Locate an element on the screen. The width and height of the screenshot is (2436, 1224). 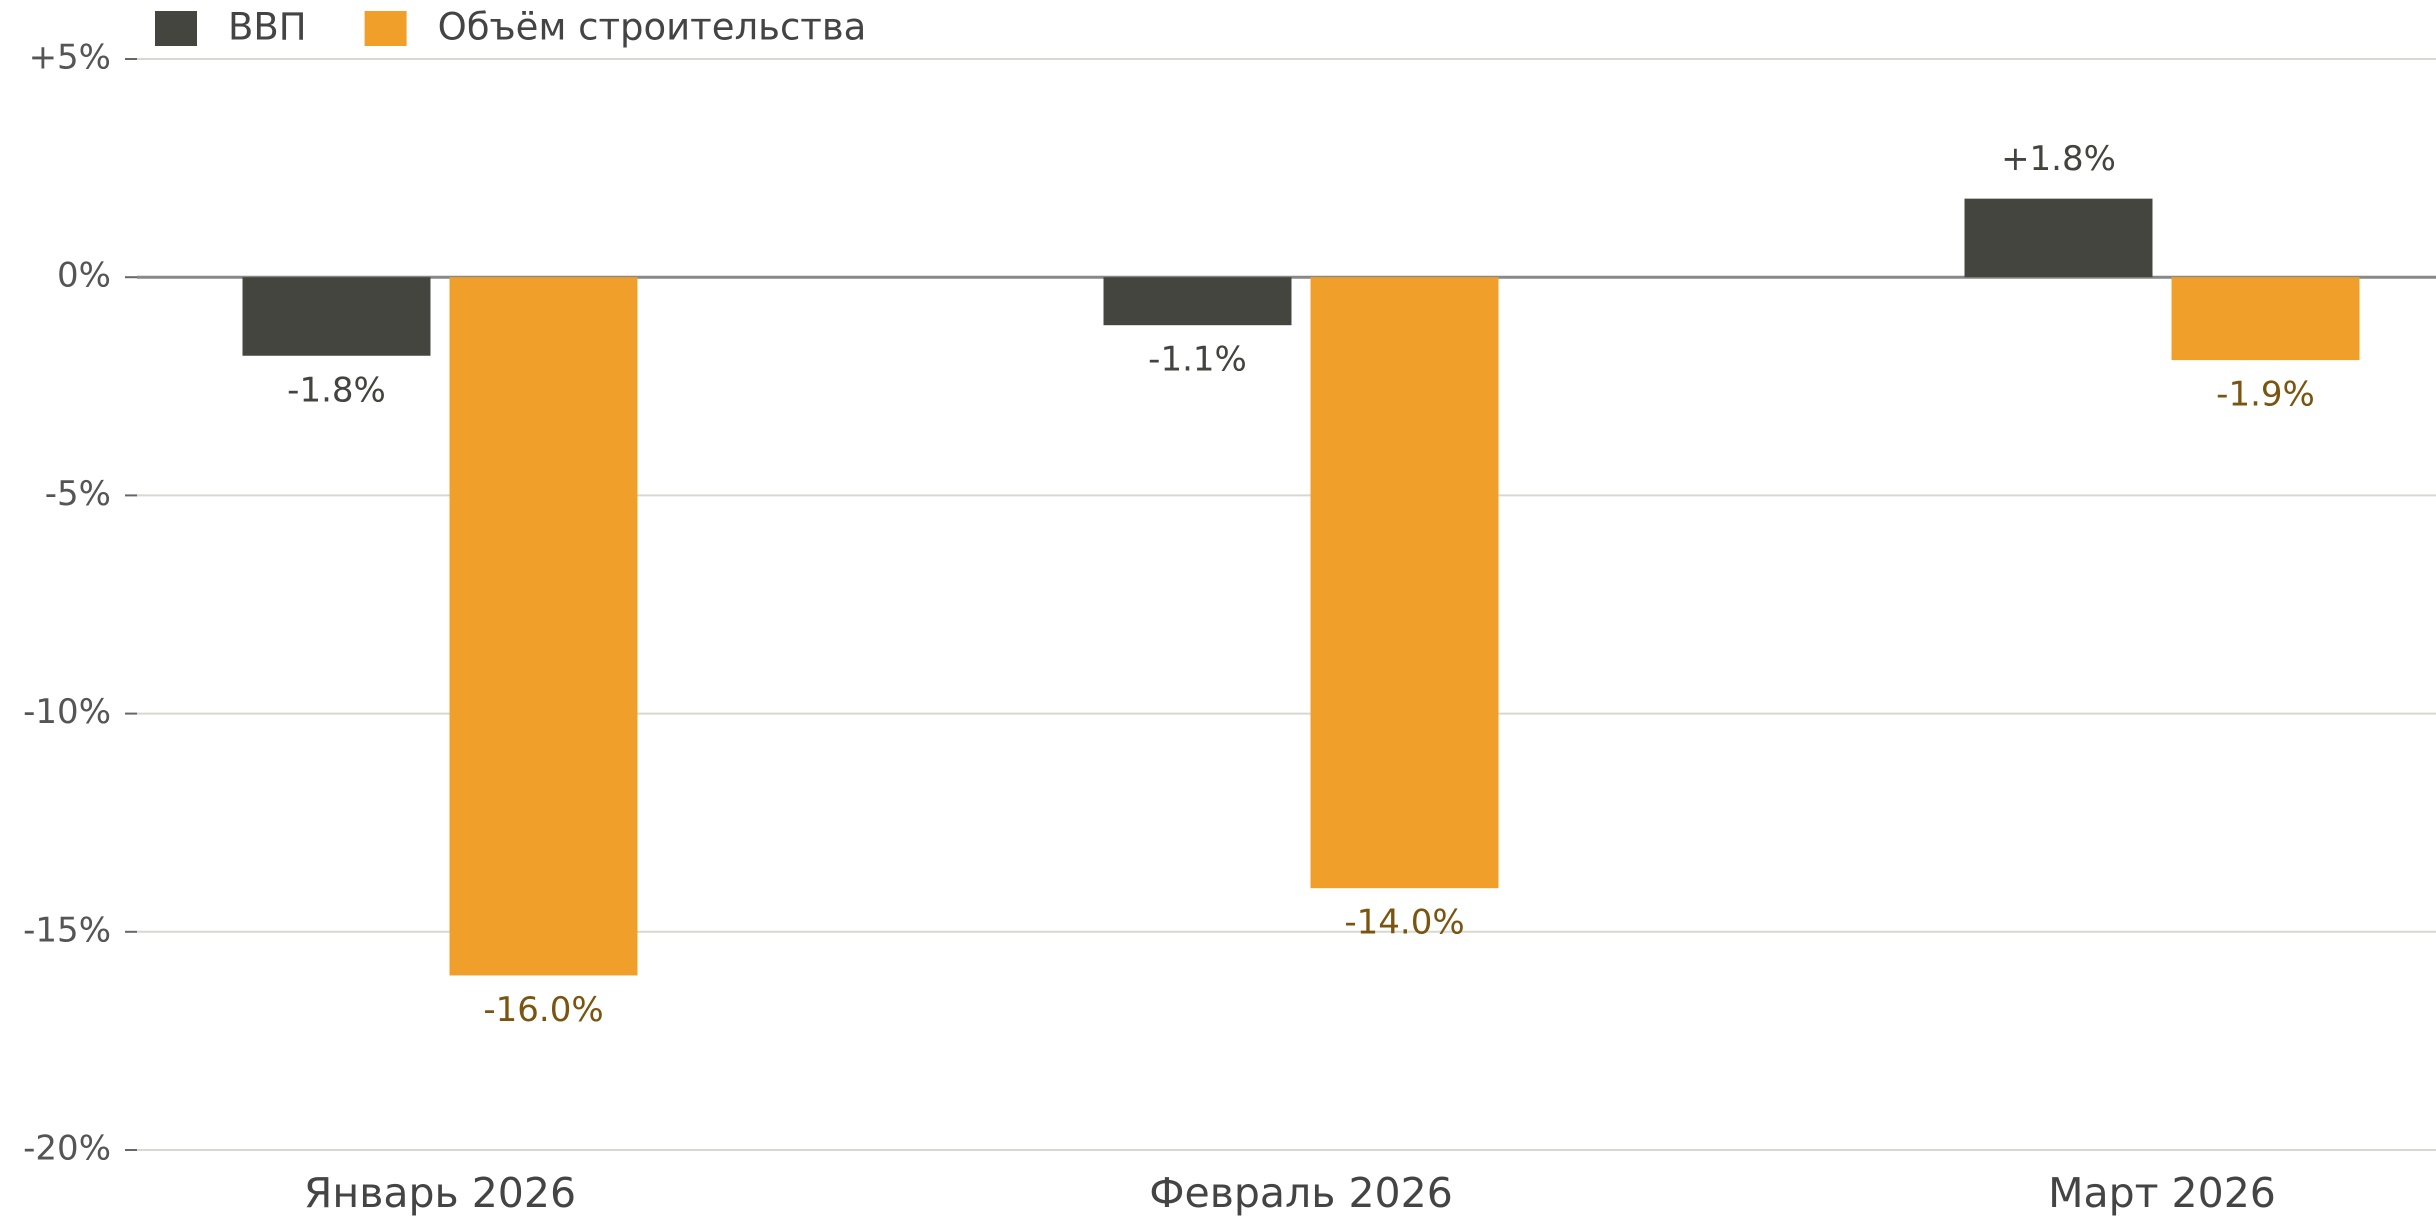
data-label: -1.9% is located at coordinates (2265, 395).